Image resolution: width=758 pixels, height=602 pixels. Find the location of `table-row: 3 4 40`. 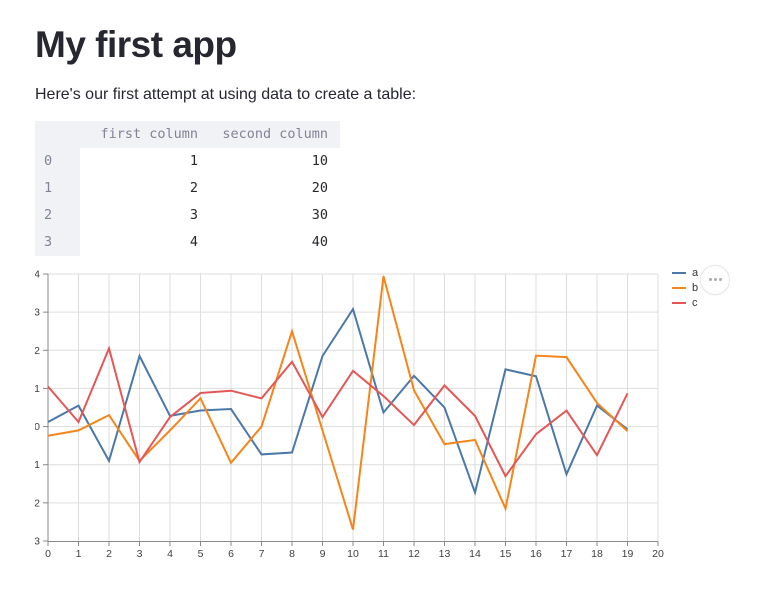

table-row: 3 4 40 is located at coordinates (187, 242).